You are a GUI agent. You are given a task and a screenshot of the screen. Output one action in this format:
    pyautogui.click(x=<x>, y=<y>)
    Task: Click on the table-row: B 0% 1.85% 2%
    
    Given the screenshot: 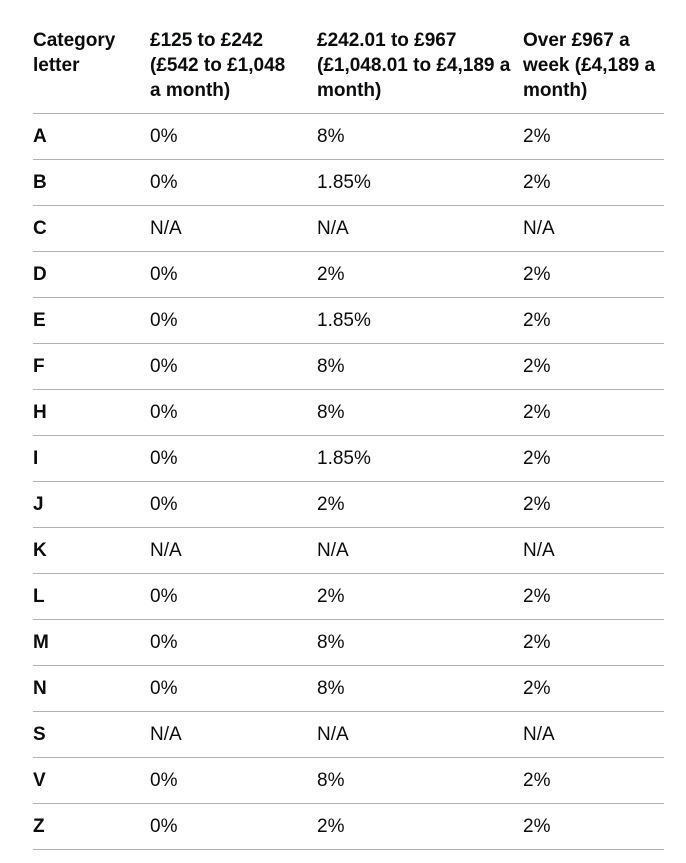 What is the action you would take?
    pyautogui.click(x=348, y=182)
    